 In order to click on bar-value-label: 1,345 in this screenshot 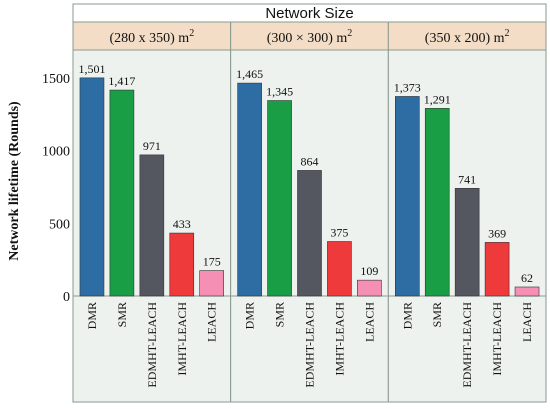, I will do `click(279, 92)`.